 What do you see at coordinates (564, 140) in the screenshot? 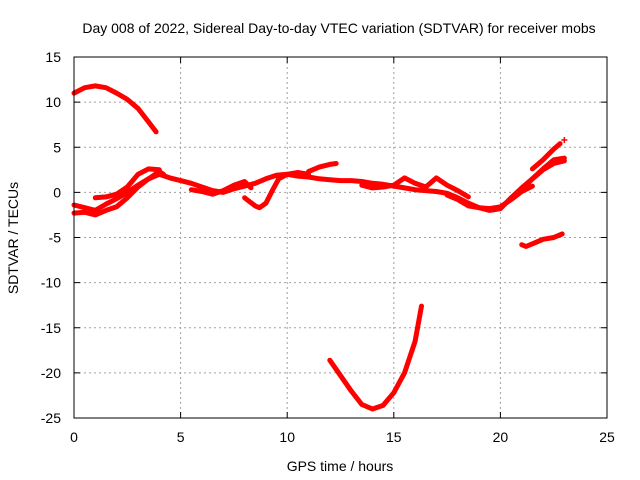
I see `data-point-outlier` at bounding box center [564, 140].